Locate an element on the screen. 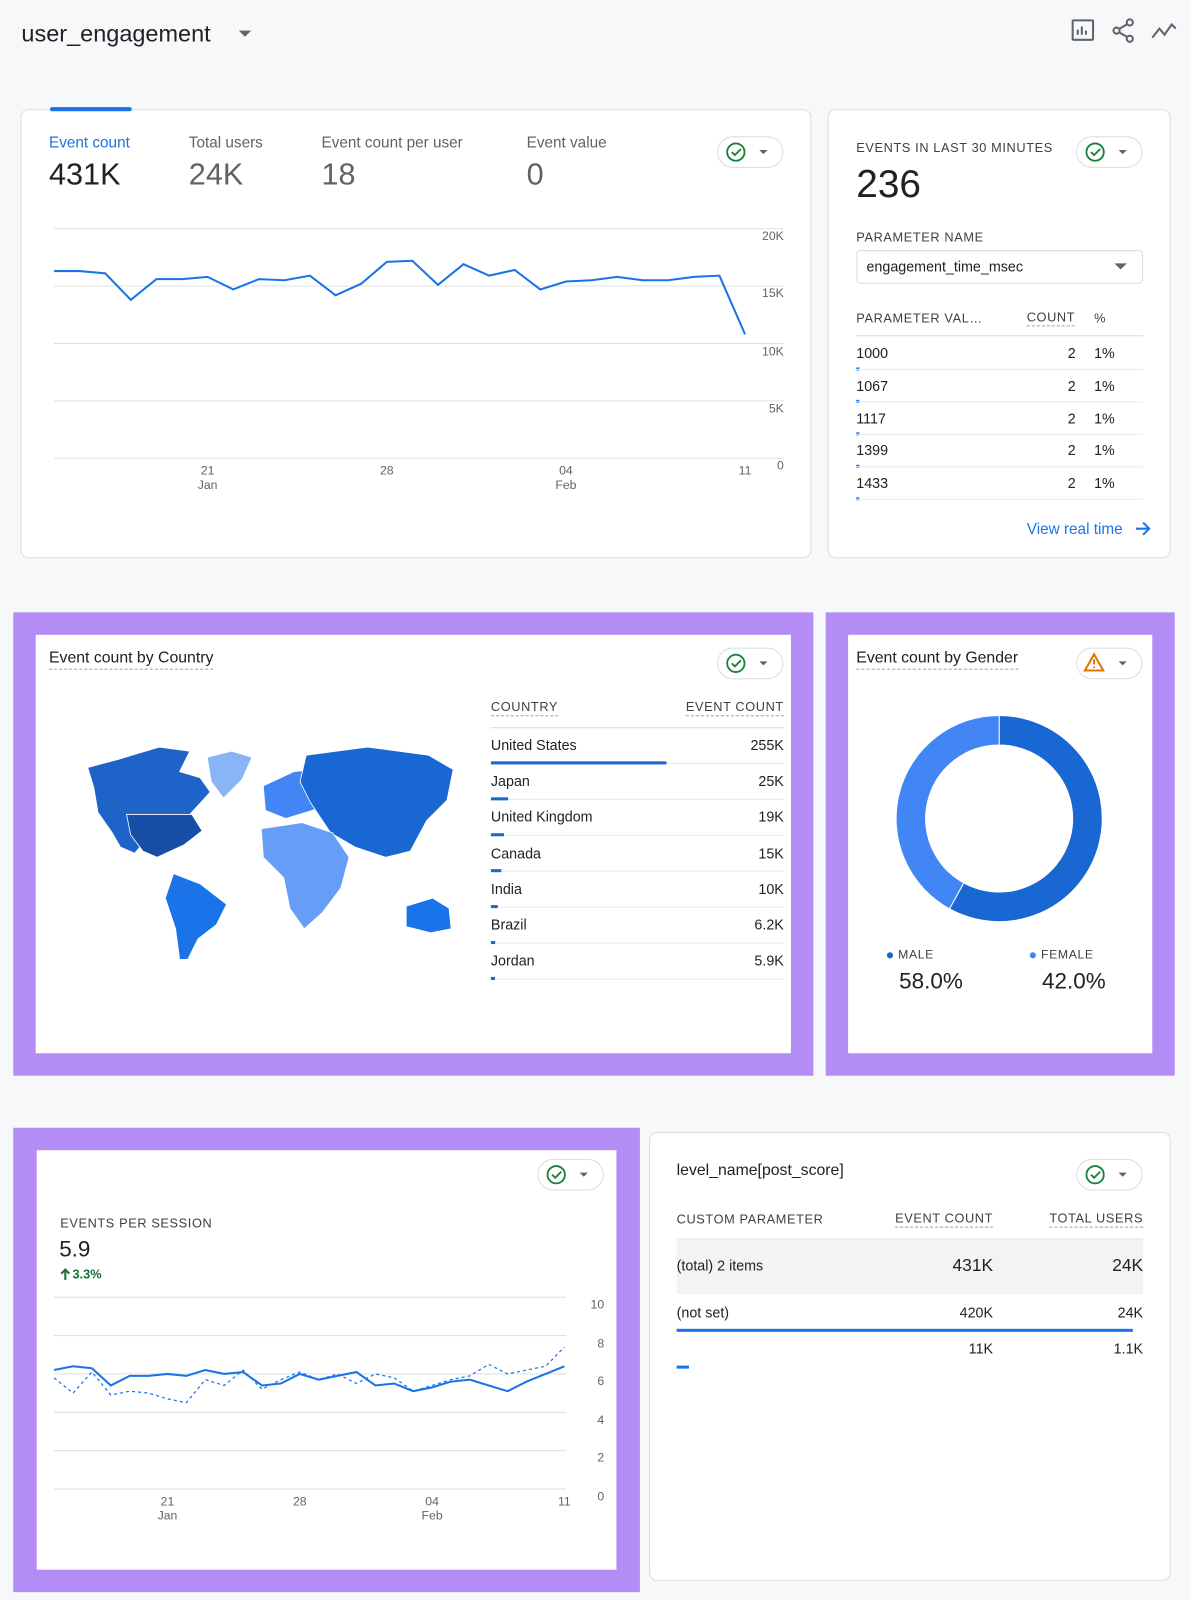 The height and width of the screenshot is (1600, 1191). table-cell: 11K is located at coordinates (981, 1348).